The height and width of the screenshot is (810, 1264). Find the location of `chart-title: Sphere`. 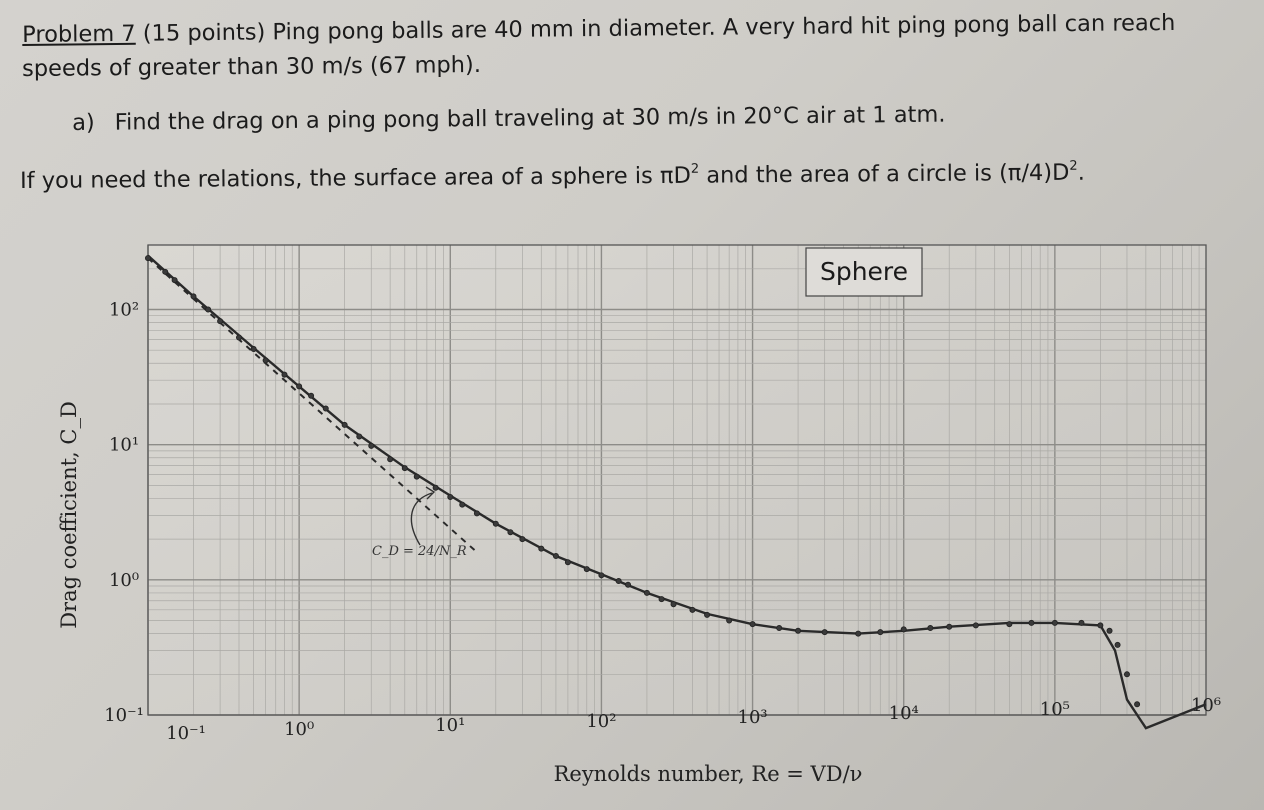

chart-title: Sphere is located at coordinates (864, 271).